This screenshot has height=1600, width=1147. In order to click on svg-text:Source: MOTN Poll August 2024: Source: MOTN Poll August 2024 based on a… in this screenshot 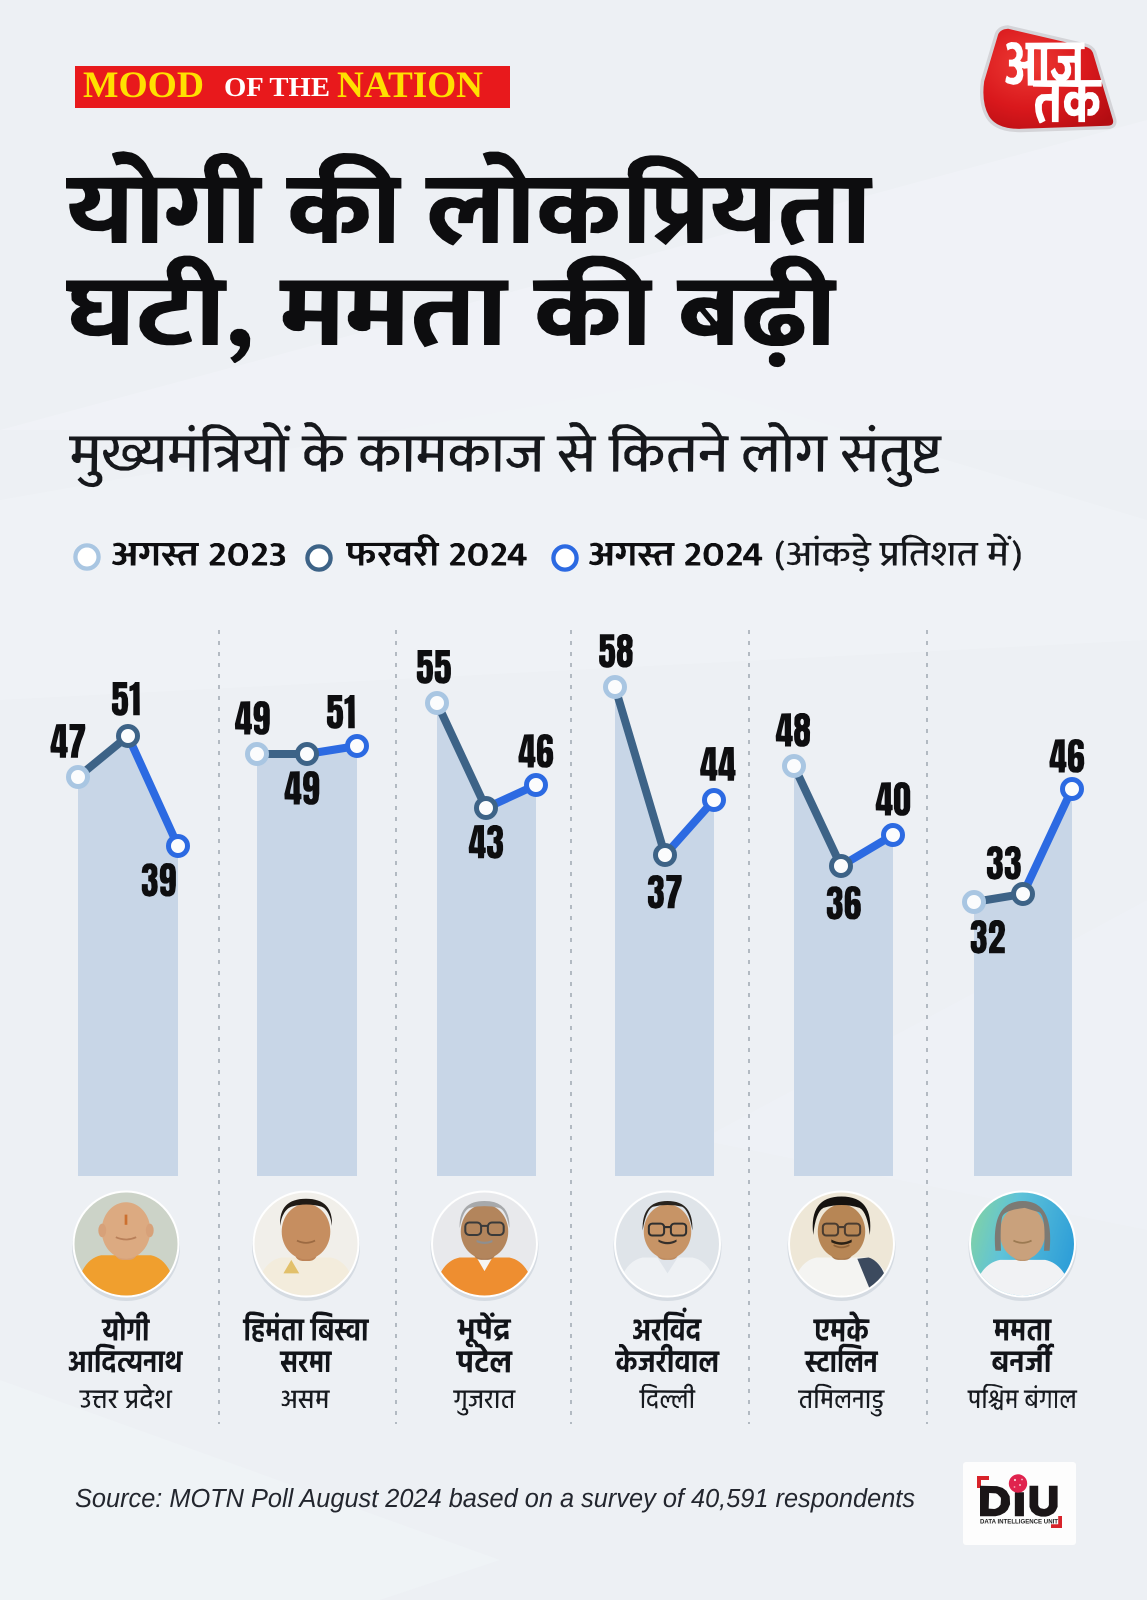, I will do `click(495, 1499)`.